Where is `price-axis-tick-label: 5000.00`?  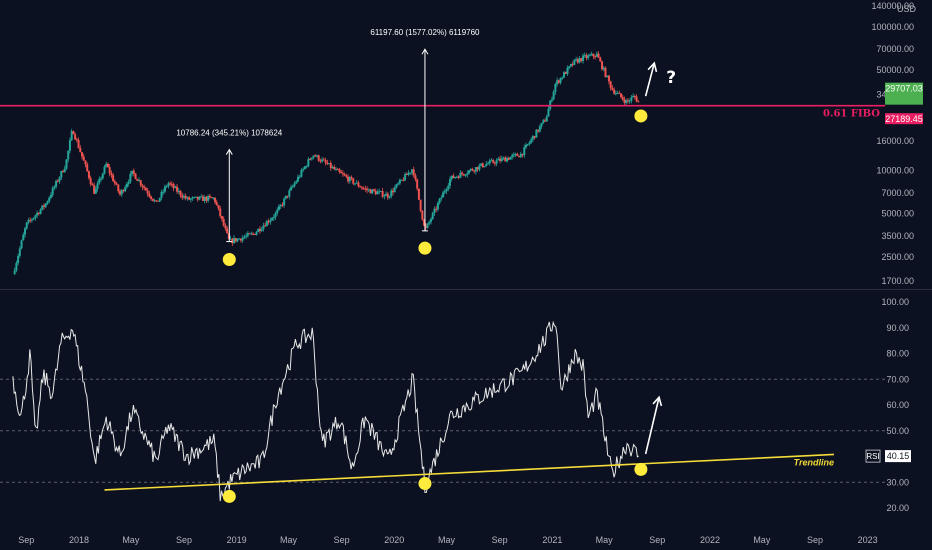
price-axis-tick-label: 5000.00 is located at coordinates (897, 214).